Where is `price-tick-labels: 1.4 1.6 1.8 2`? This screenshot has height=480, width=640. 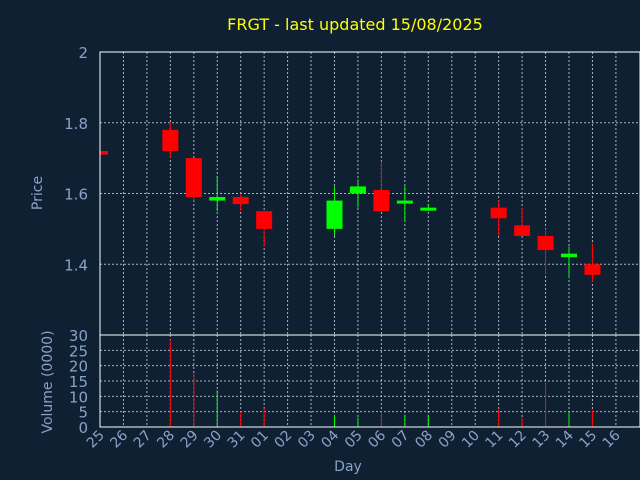 price-tick-labels: 1.4 1.6 1.8 2 is located at coordinates (76, 159).